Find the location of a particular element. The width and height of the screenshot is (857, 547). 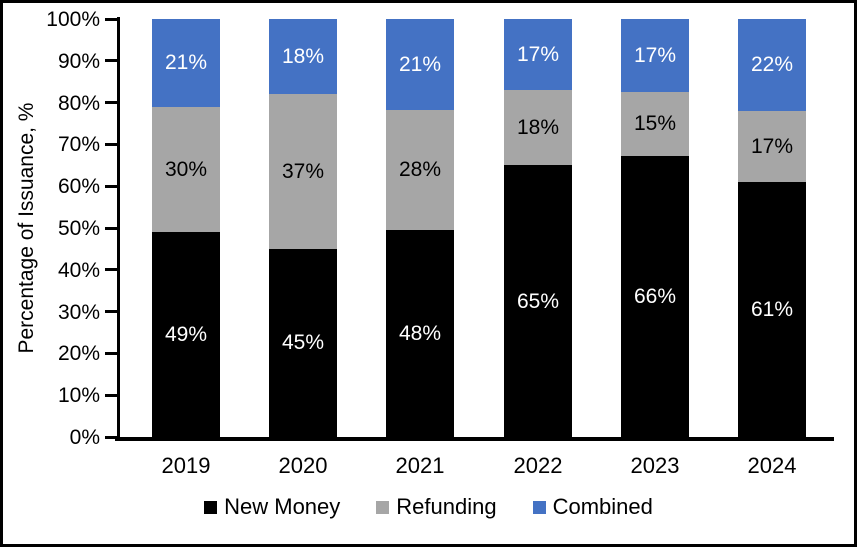

legend: New Money Refunding Combined is located at coordinates (428, 507).